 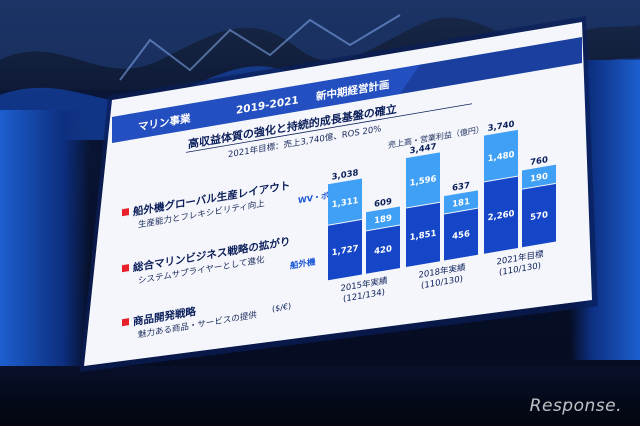 I want to click on total-label-profit-3: 760, so click(x=539, y=161).